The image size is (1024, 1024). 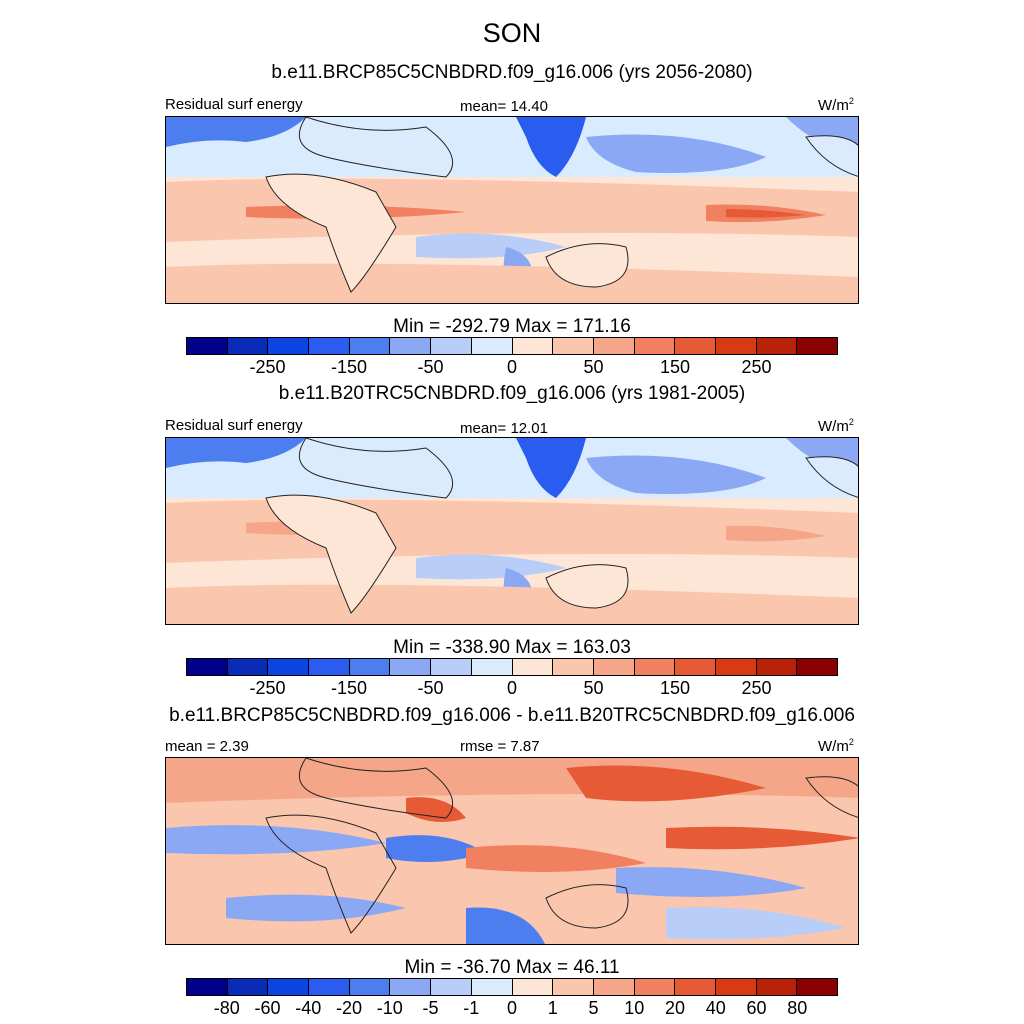 What do you see at coordinates (500, 746) in the screenshot?
I see `panel-3-rmse-label: rmse = 7.87` at bounding box center [500, 746].